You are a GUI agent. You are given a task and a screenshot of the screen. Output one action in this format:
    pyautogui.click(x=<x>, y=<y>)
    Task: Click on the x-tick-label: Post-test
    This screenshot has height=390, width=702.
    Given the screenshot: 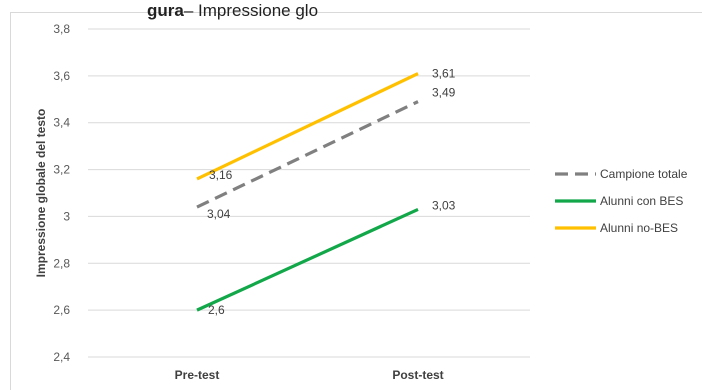 What is the action you would take?
    pyautogui.click(x=417, y=375)
    